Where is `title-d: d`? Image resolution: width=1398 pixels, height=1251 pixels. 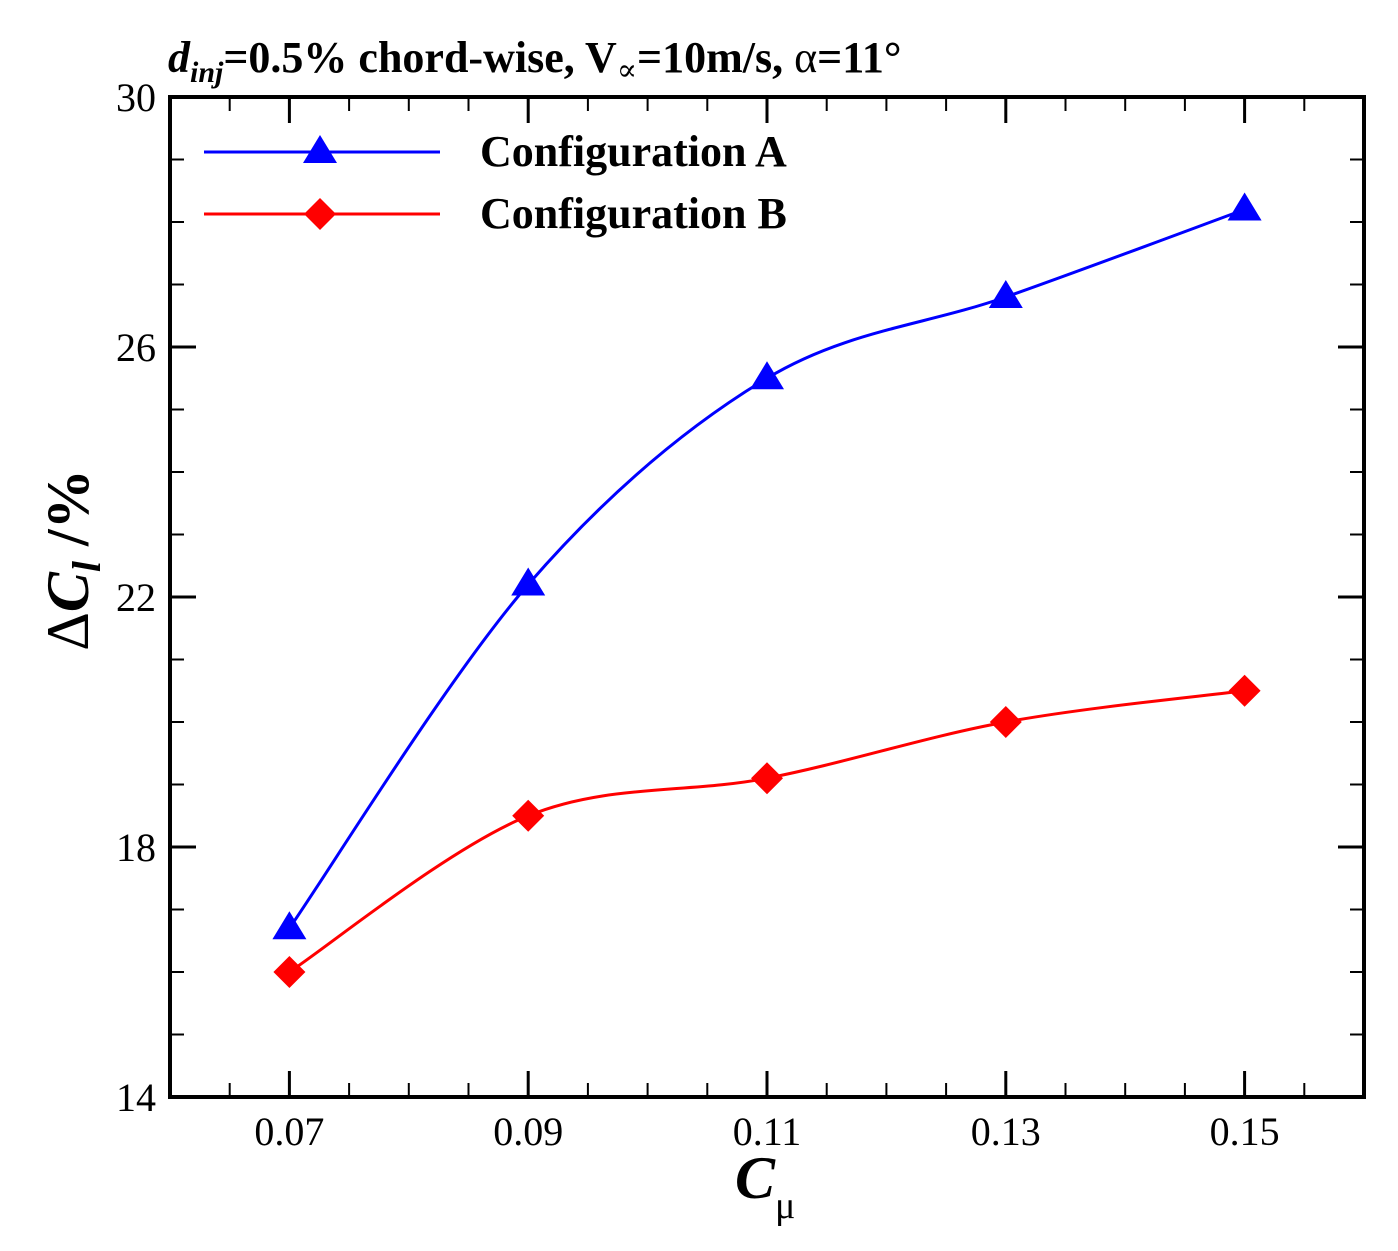
title-d: d is located at coordinates (179, 57).